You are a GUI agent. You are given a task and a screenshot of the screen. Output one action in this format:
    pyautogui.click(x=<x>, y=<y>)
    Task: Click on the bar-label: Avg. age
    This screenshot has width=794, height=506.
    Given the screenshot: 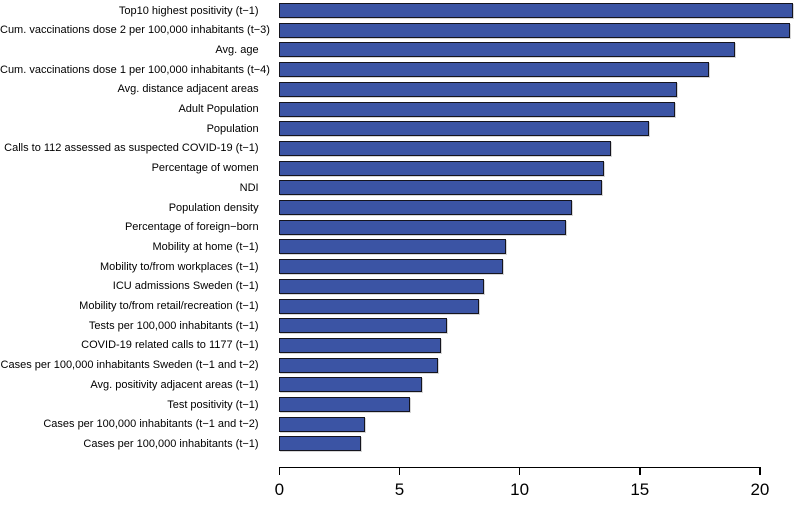 What is the action you would take?
    pyautogui.click(x=237, y=49)
    